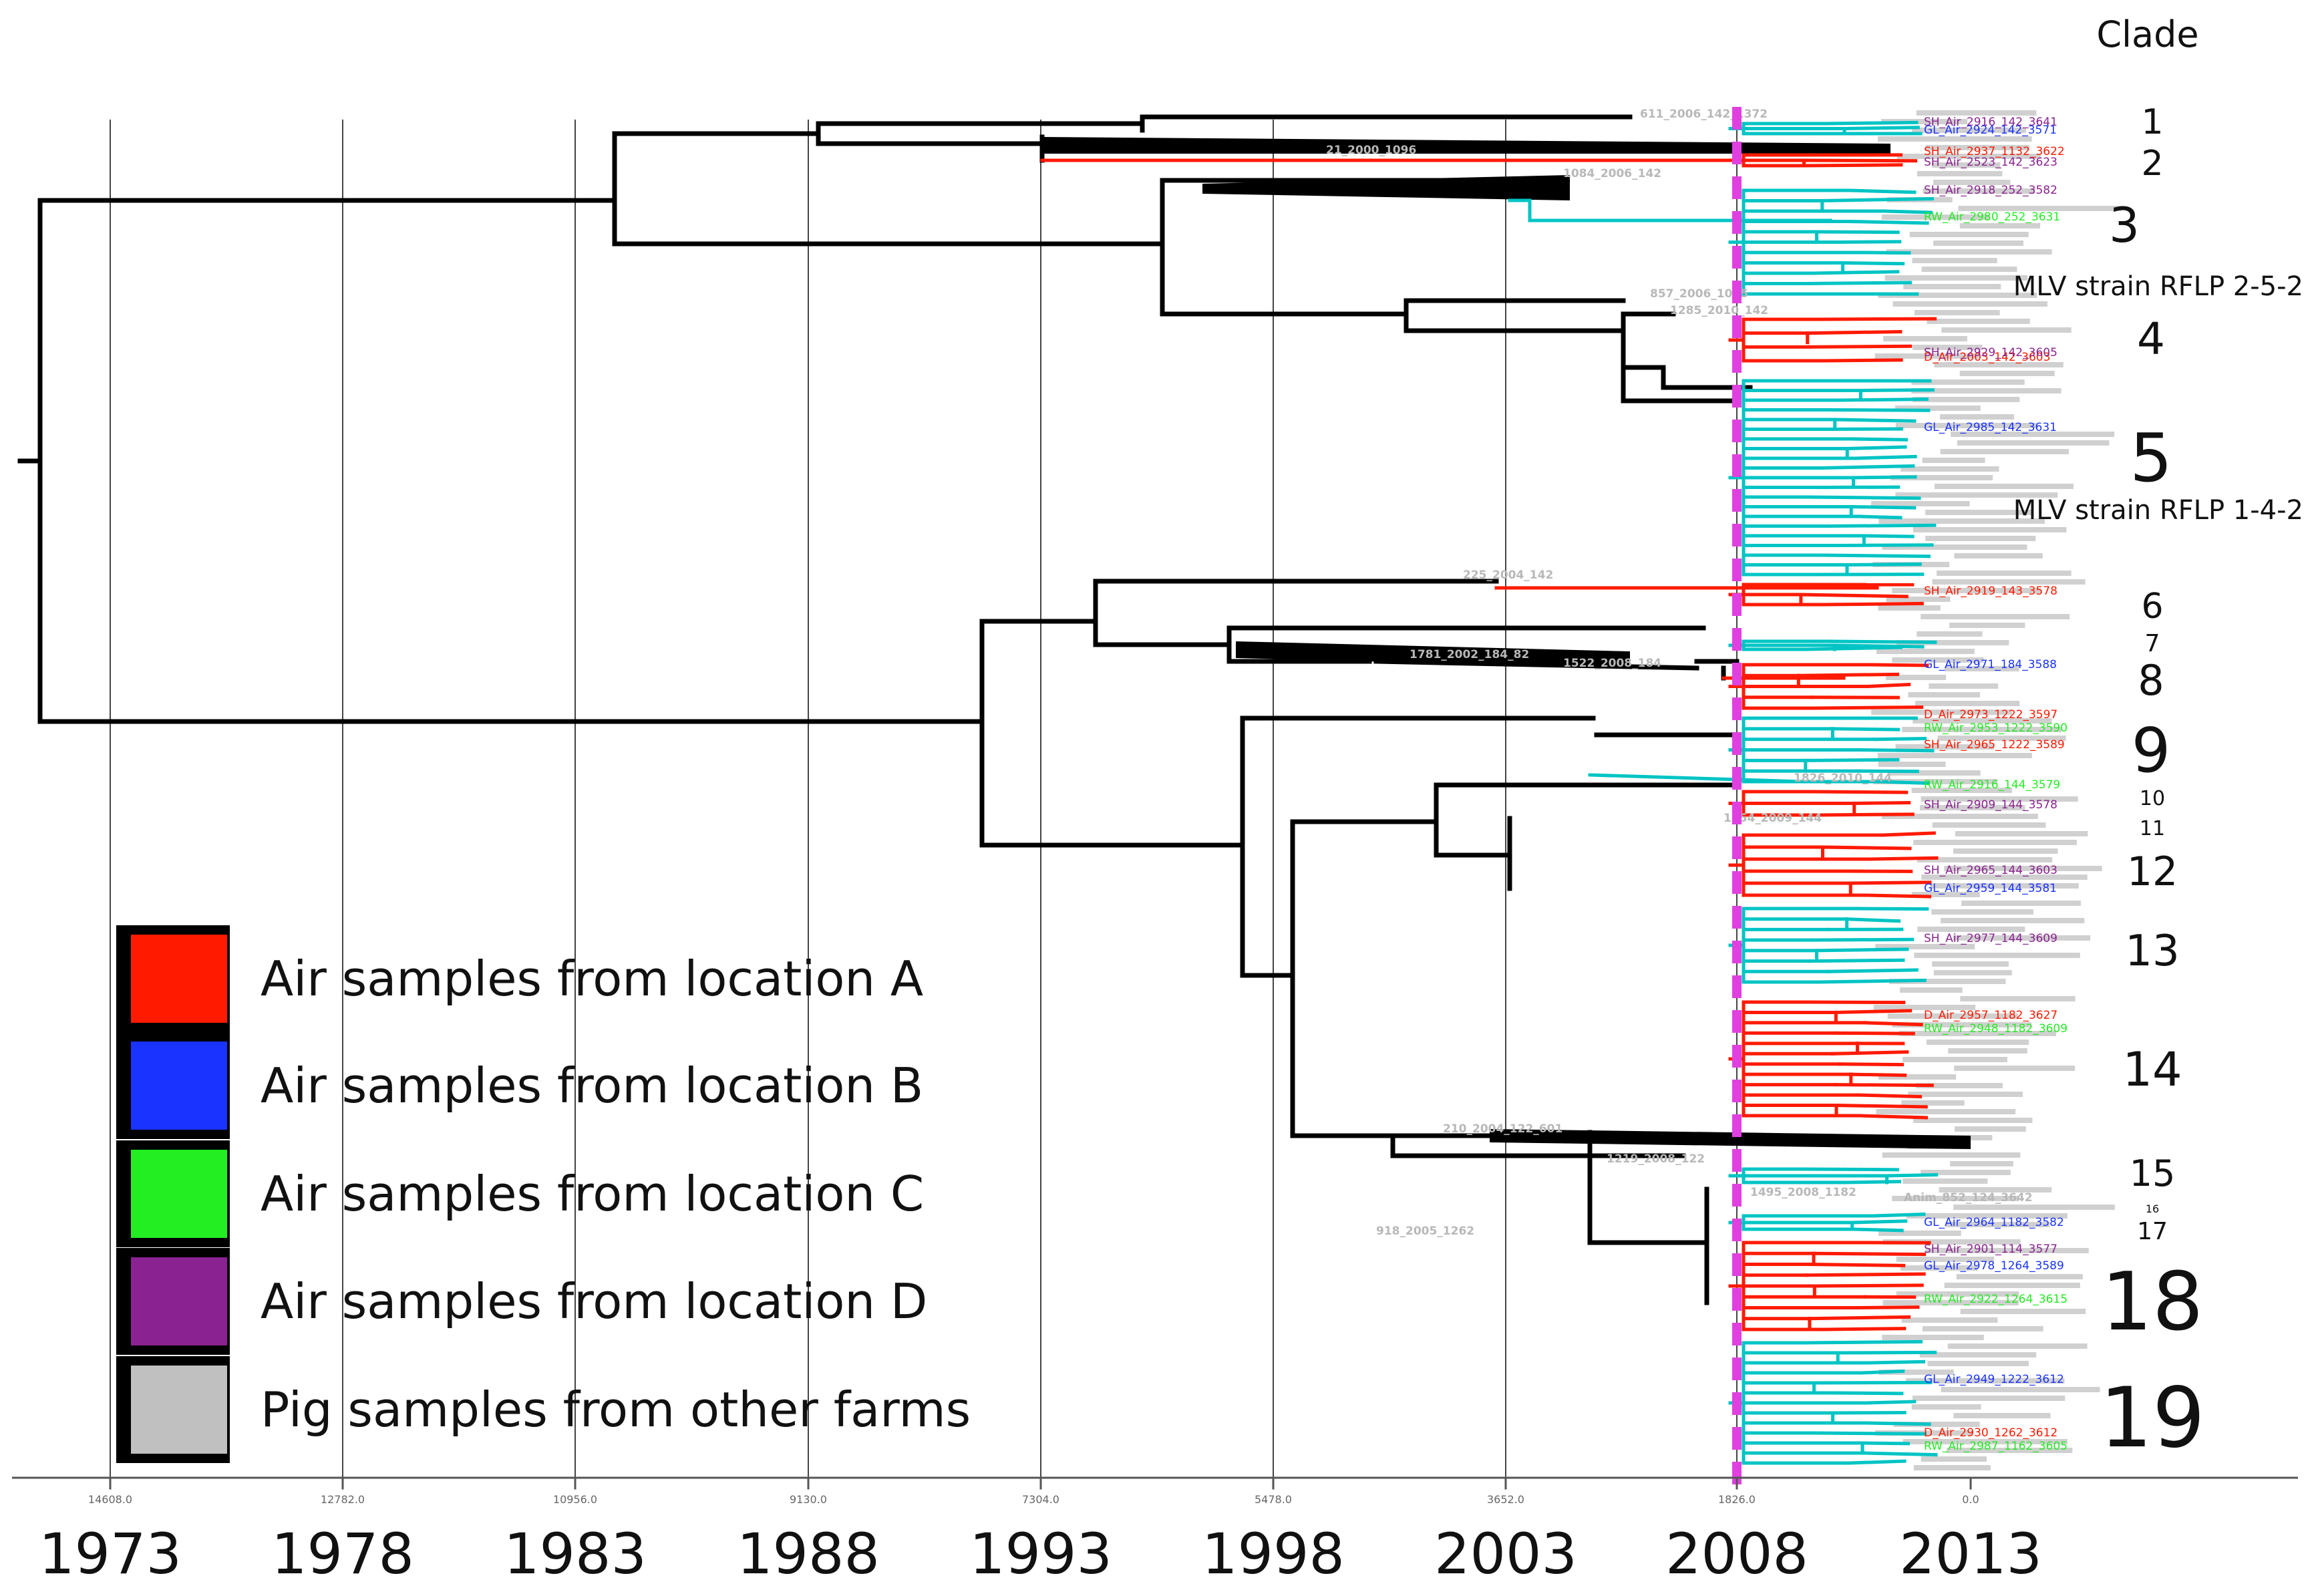 This screenshot has height=1596, width=2310. Describe the element at coordinates (1990, 123) in the screenshot. I see `tip-label: SH_Air_2916_142_3641` at that location.